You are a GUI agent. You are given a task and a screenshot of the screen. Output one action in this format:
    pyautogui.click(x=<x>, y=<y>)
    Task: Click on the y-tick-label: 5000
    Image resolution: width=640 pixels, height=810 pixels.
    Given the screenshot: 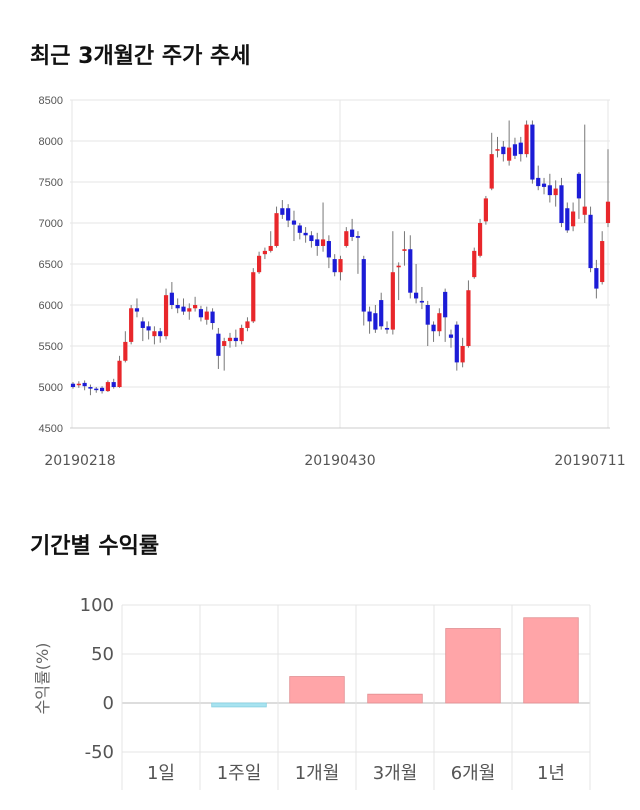 What is the action you would take?
    pyautogui.click(x=51, y=388)
    